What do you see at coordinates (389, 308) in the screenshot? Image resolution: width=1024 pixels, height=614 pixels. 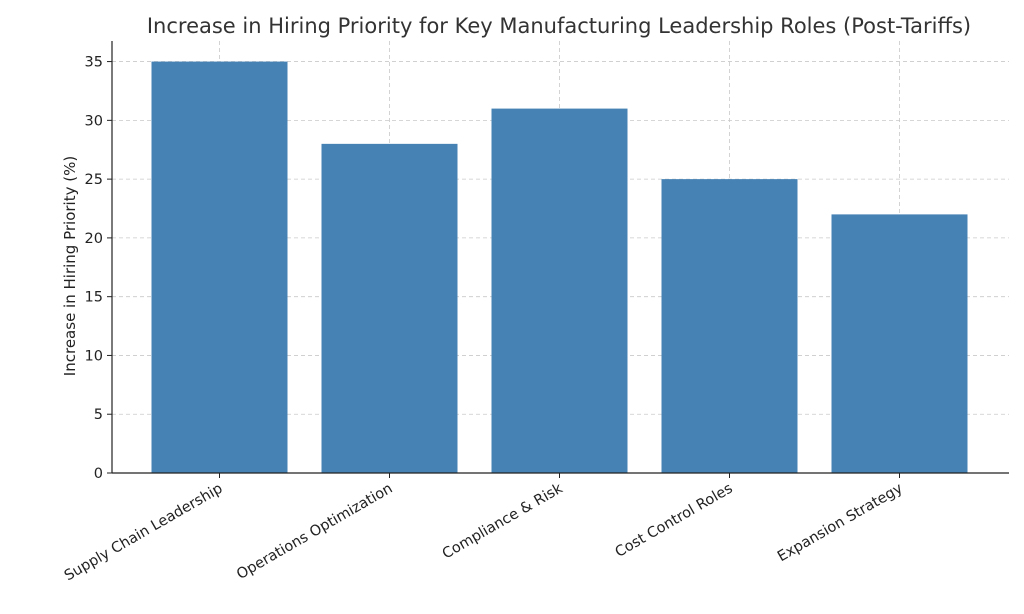 I see `bar-operations-optimization` at bounding box center [389, 308].